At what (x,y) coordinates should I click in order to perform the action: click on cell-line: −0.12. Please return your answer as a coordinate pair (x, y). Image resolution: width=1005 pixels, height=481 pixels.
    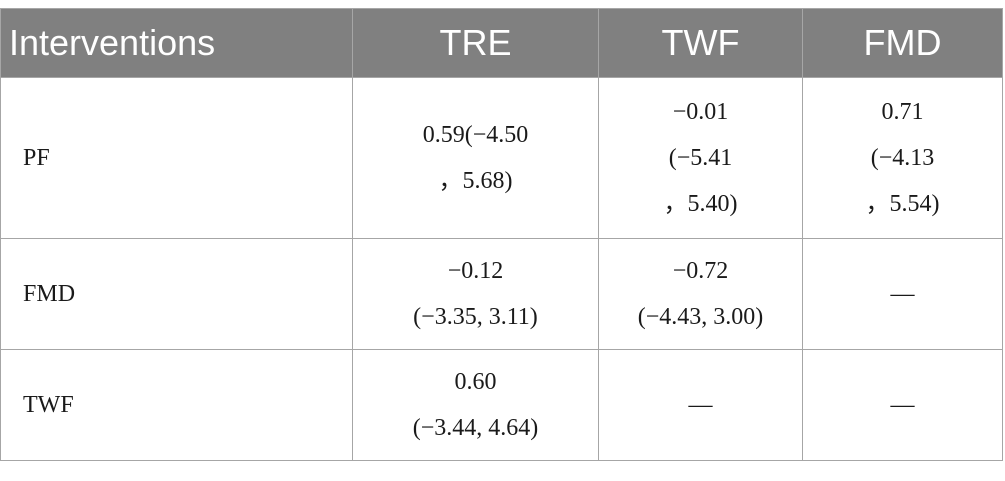
    Looking at the image, I should click on (475, 271).